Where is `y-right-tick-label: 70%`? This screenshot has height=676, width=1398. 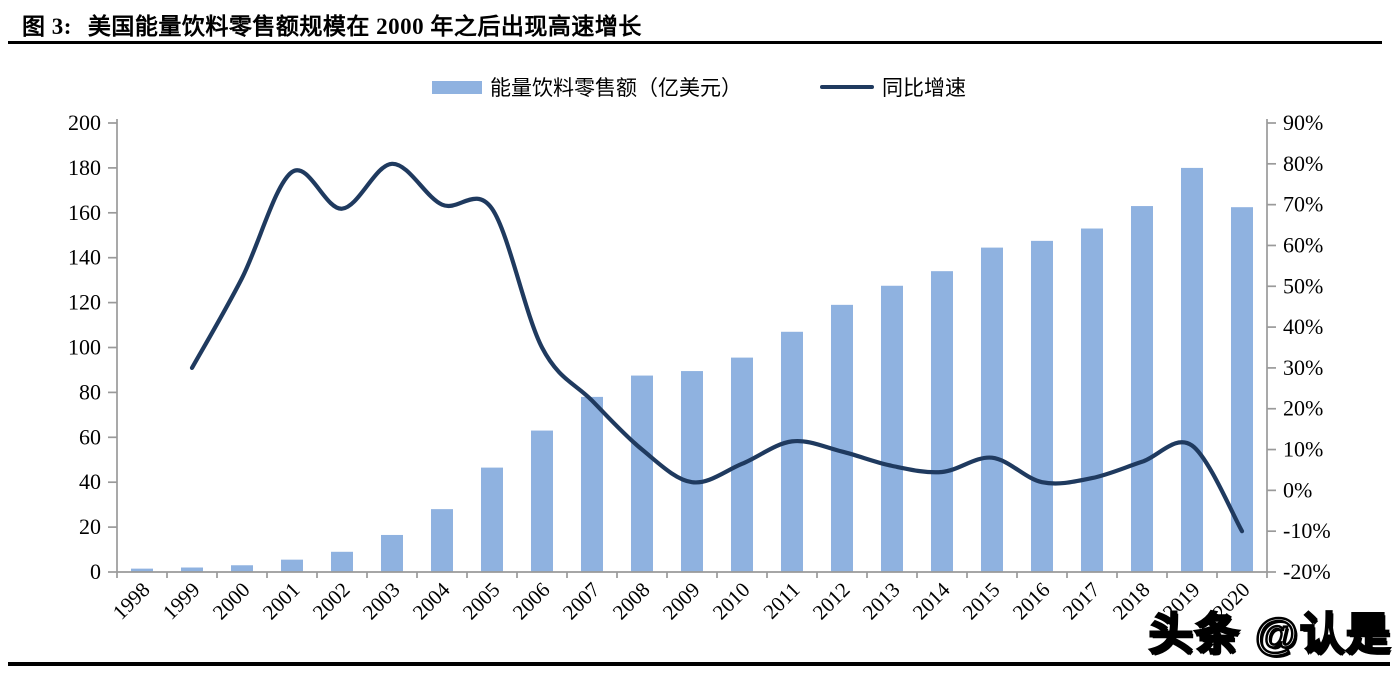 y-right-tick-label: 70% is located at coordinates (1303, 204).